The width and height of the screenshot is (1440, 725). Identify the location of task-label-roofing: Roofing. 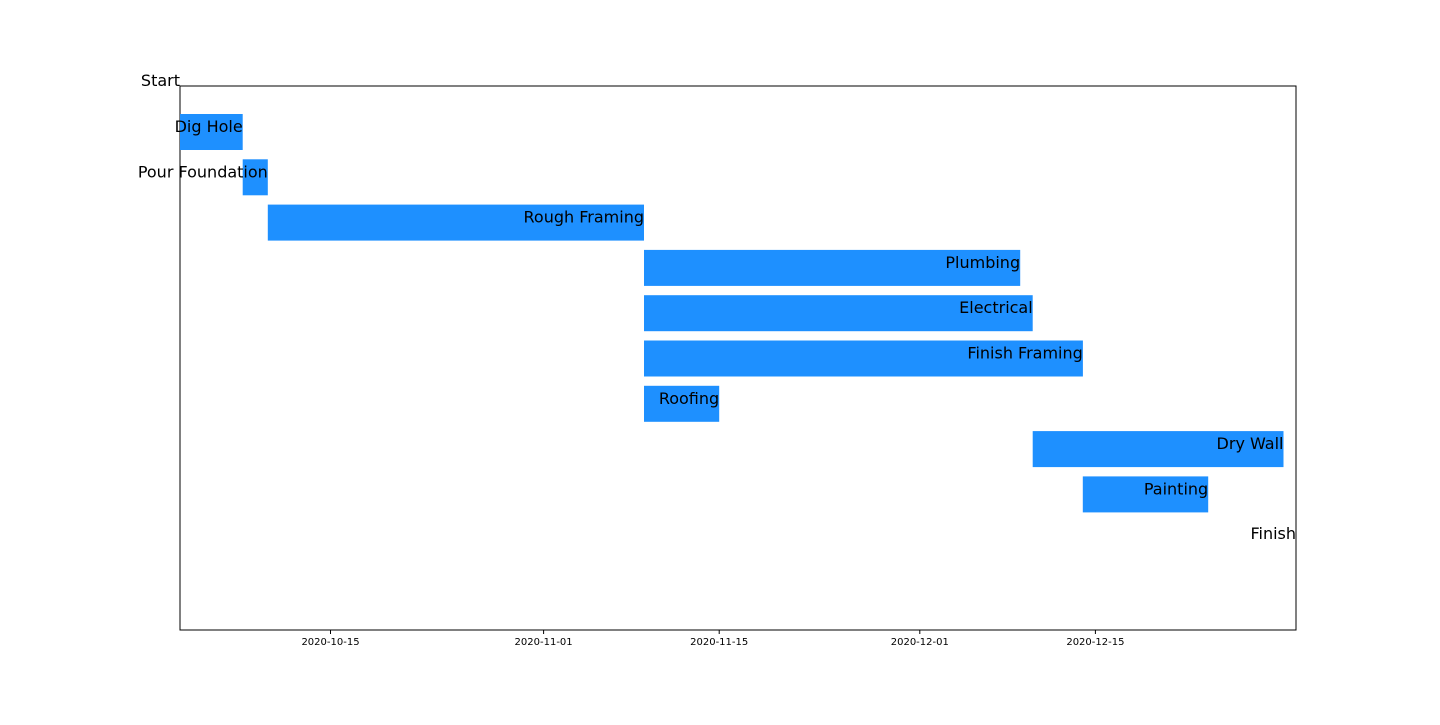
(689, 398).